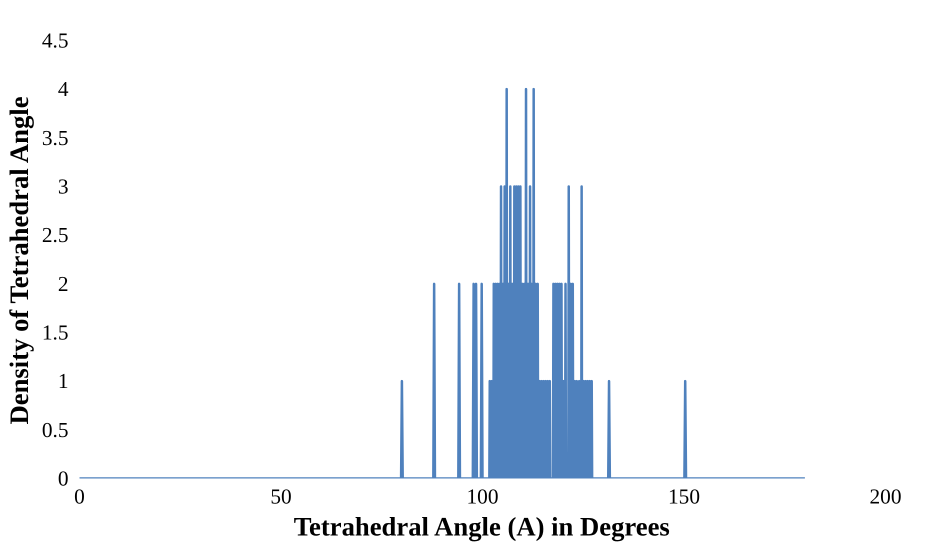 This screenshot has width=925, height=544. I want to click on x-tick-label: 50, so click(281, 496).